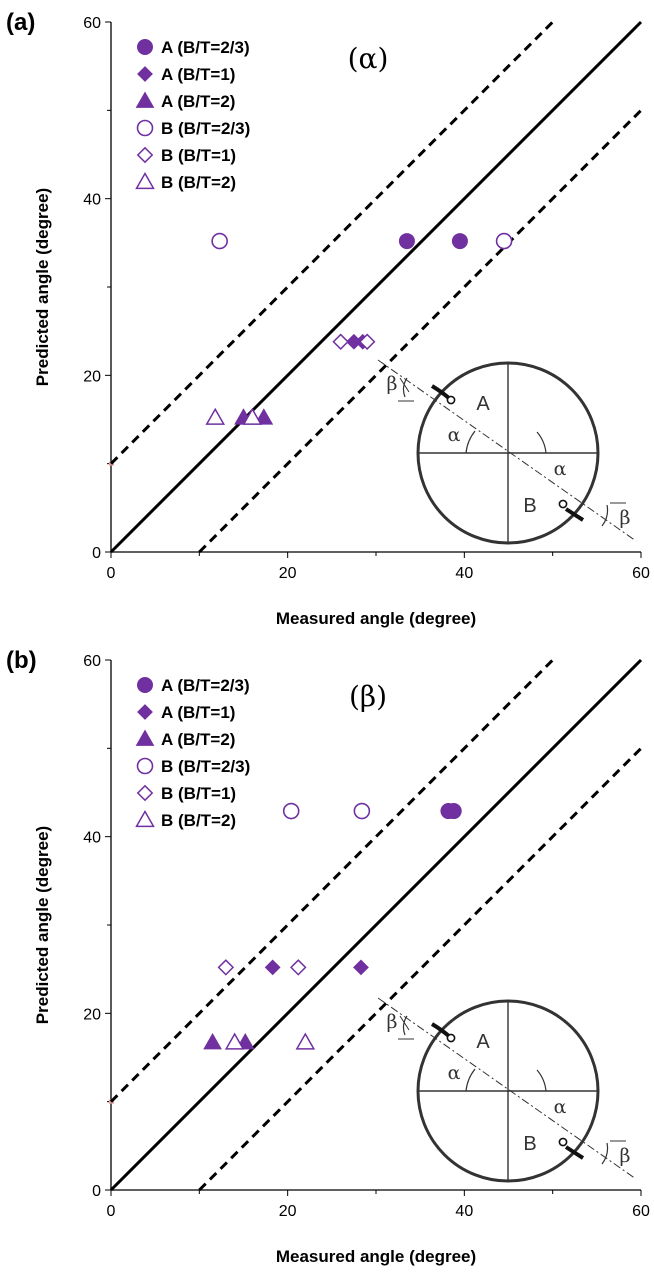 The image size is (654, 1277). Describe the element at coordinates (368, 58) in the screenshot. I see `chart-title: (α)` at that location.